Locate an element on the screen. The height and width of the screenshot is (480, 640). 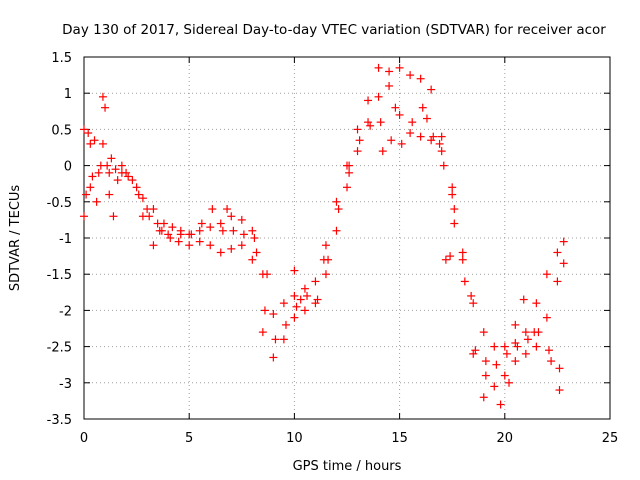
y-tick-label: 1 is located at coordinates (68, 94).